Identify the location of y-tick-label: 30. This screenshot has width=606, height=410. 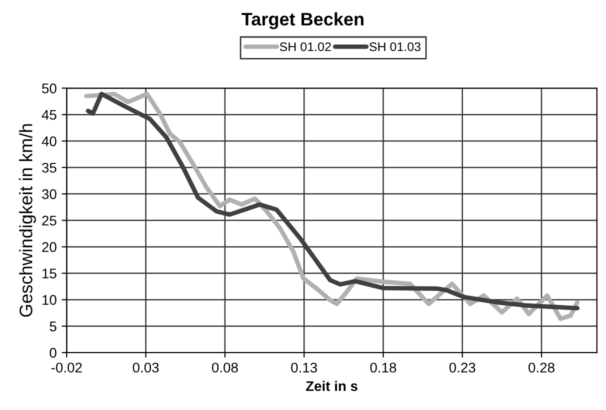
(49, 194).